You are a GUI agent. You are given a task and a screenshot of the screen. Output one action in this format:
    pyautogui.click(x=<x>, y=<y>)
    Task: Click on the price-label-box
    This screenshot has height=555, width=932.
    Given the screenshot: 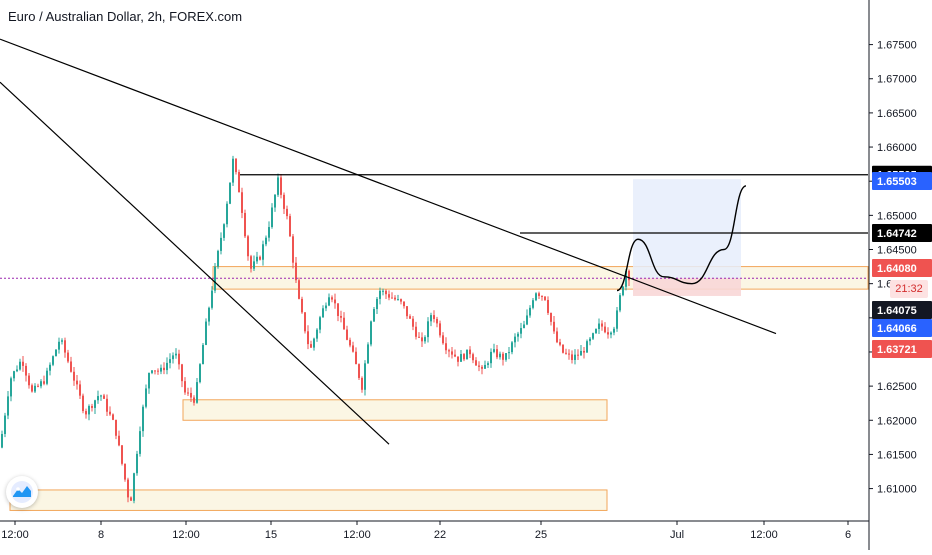 What is the action you would take?
    pyautogui.click(x=902, y=349)
    